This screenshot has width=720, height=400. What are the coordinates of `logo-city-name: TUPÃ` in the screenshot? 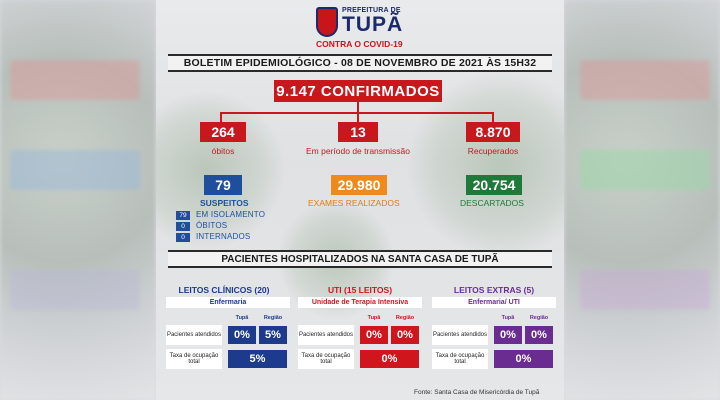 It's located at (373, 24).